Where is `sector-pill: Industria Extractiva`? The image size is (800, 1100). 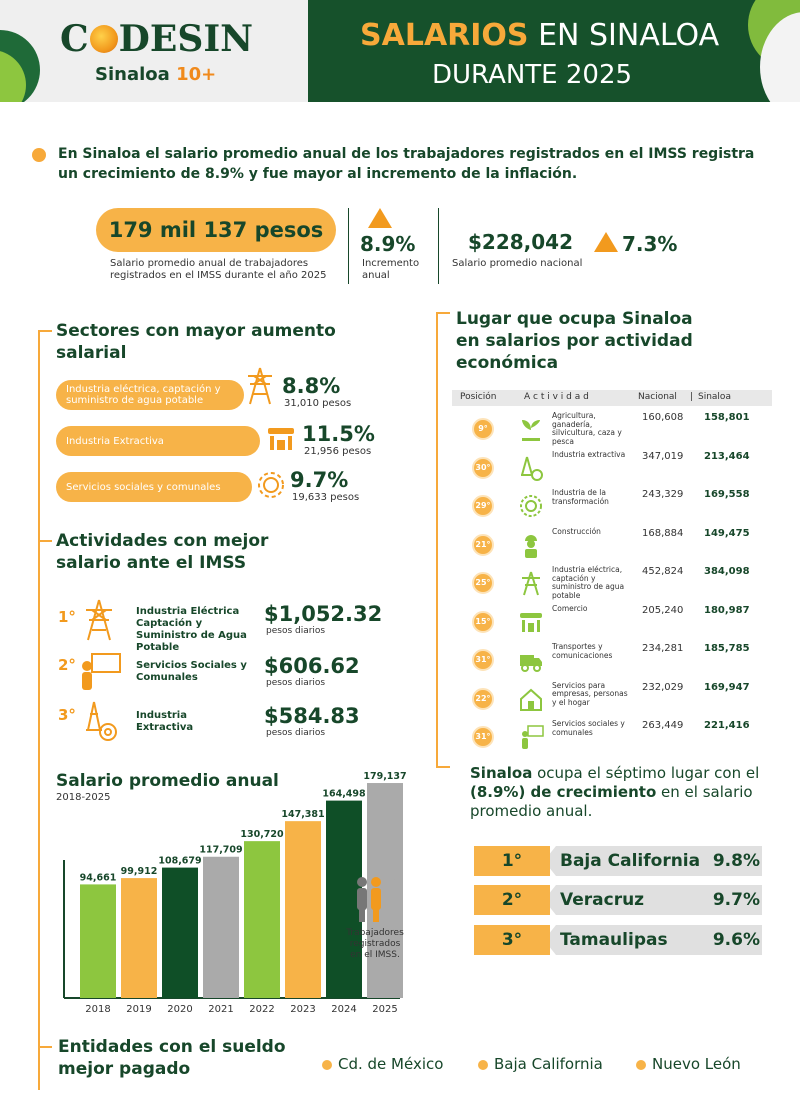
sector-pill: Industria Extractiva is located at coordinates (158, 441).